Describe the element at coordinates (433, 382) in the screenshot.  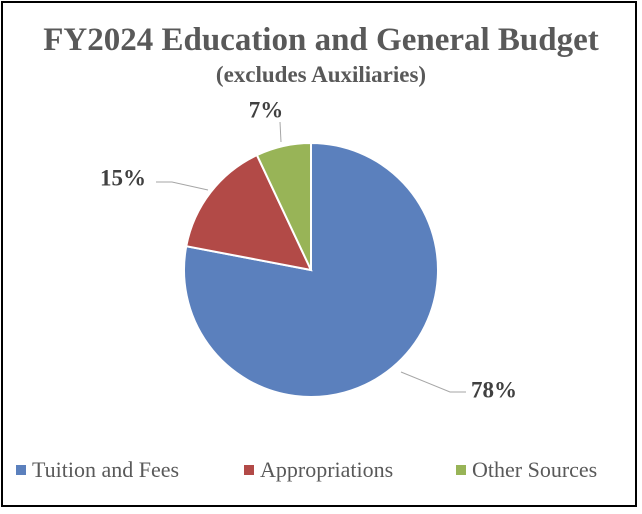
I see `leader-line-tuition-and-fees` at that location.